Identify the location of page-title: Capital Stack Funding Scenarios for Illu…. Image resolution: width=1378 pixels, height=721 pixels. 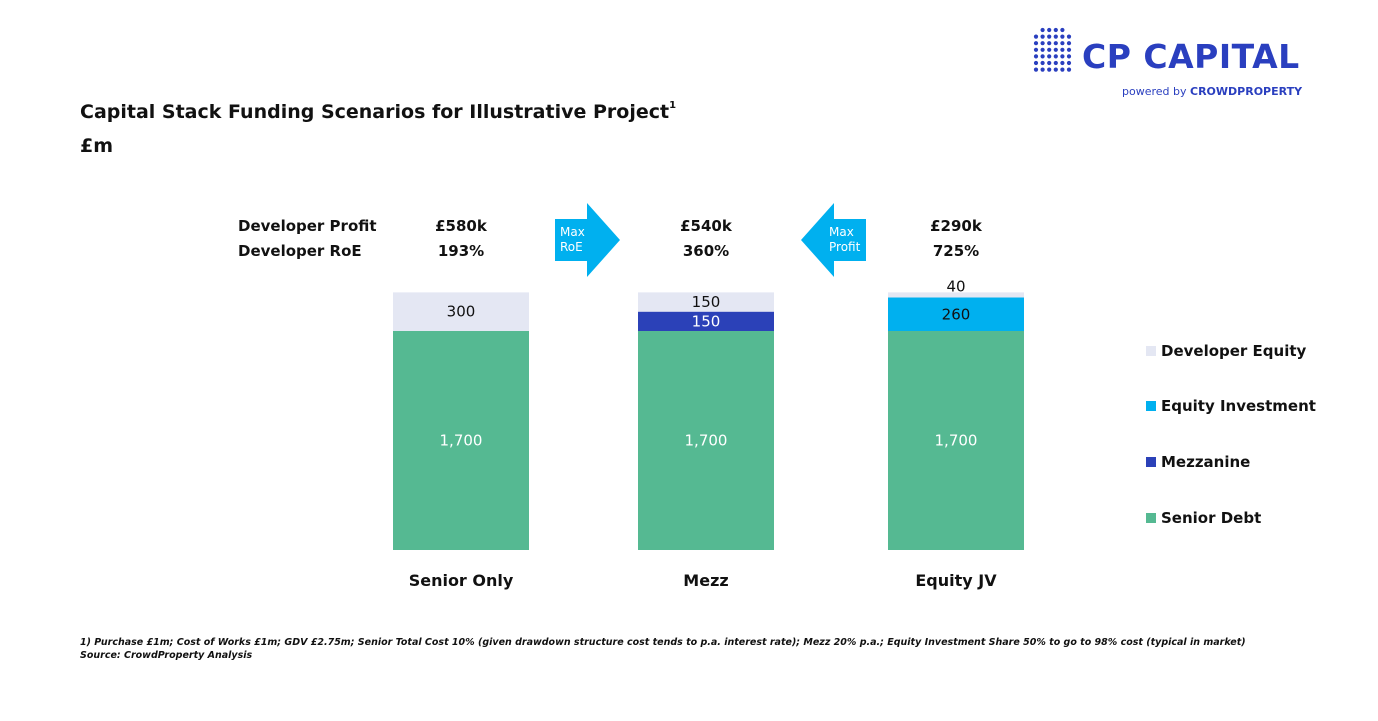
(378, 111).